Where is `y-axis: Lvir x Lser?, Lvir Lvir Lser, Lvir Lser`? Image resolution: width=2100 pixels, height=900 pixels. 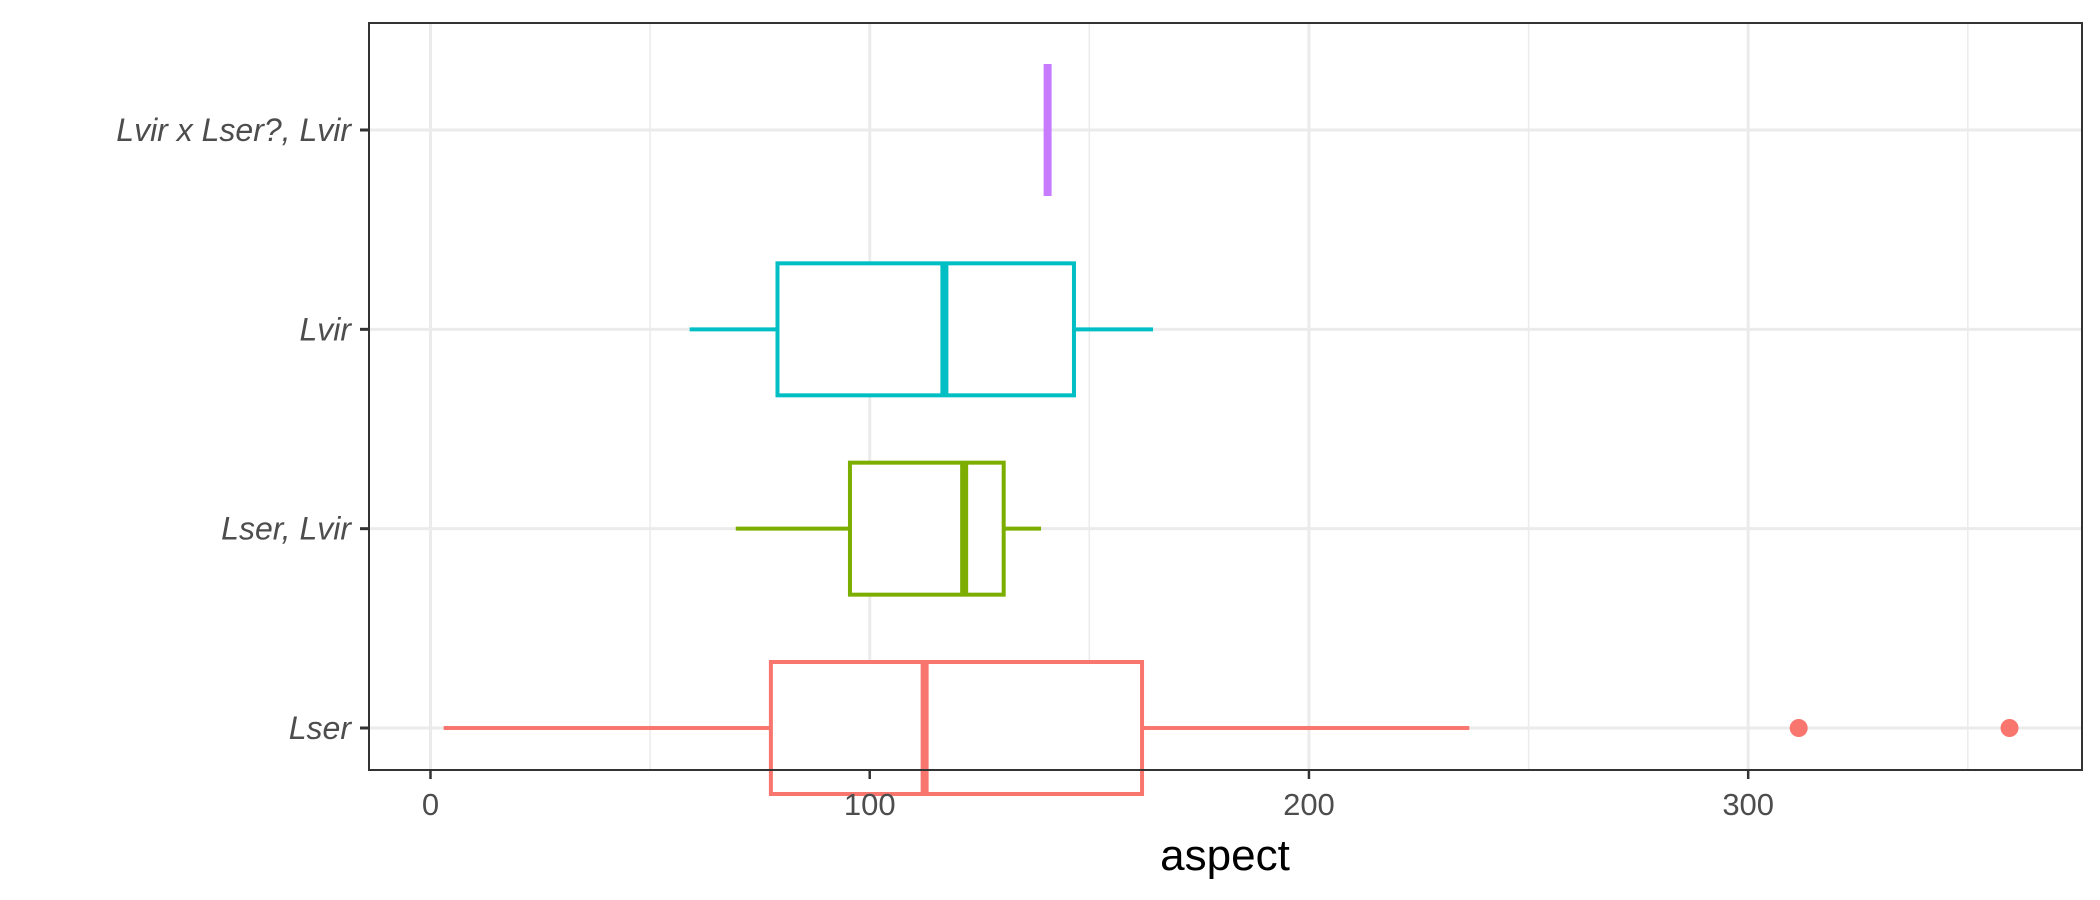
y-axis: Lvir x Lser?, Lvir Lvir Lser, Lvir Lser is located at coordinates (242, 429).